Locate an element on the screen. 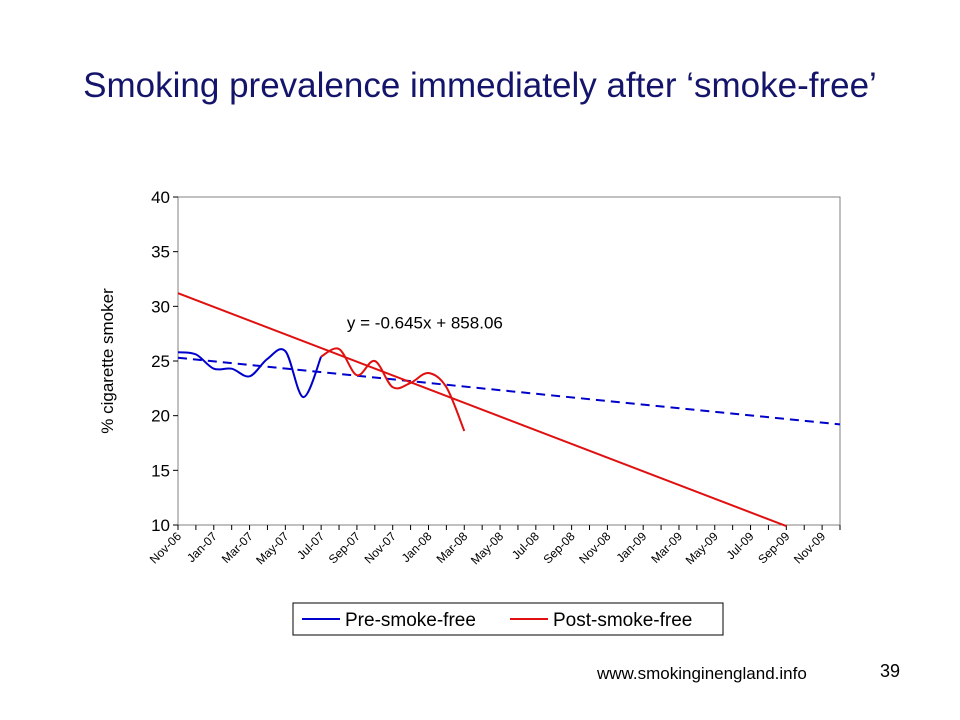 The height and width of the screenshot is (720, 960). footer-url: www.smokinginengland.info is located at coordinates (702, 673).